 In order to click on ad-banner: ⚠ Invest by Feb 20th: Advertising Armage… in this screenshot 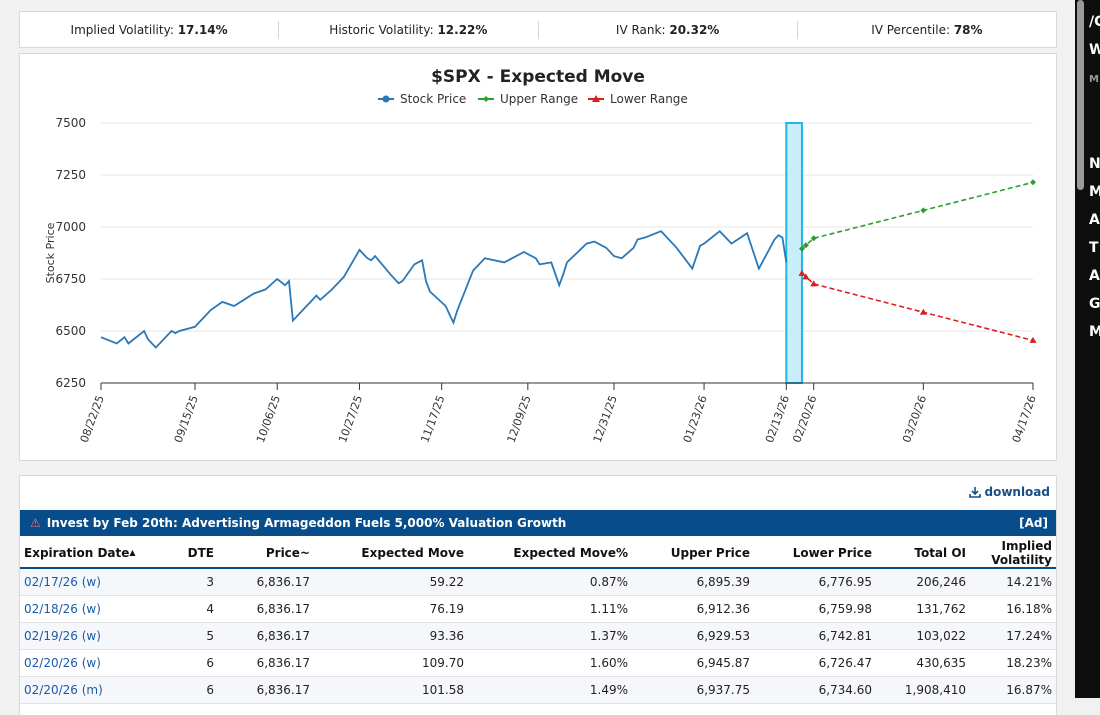, I will do `click(538, 523)`.